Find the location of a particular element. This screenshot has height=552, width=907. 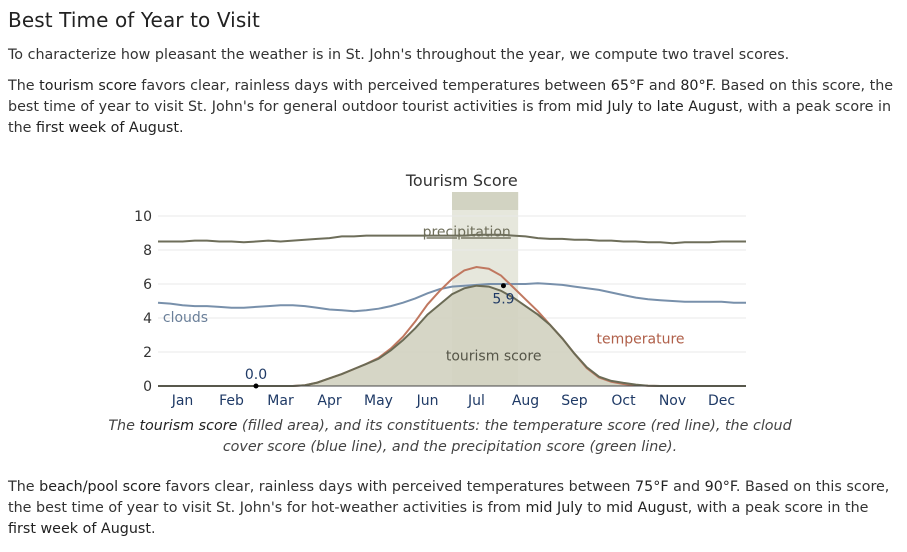

x-tick-label: Jan is located at coordinates (182, 401).